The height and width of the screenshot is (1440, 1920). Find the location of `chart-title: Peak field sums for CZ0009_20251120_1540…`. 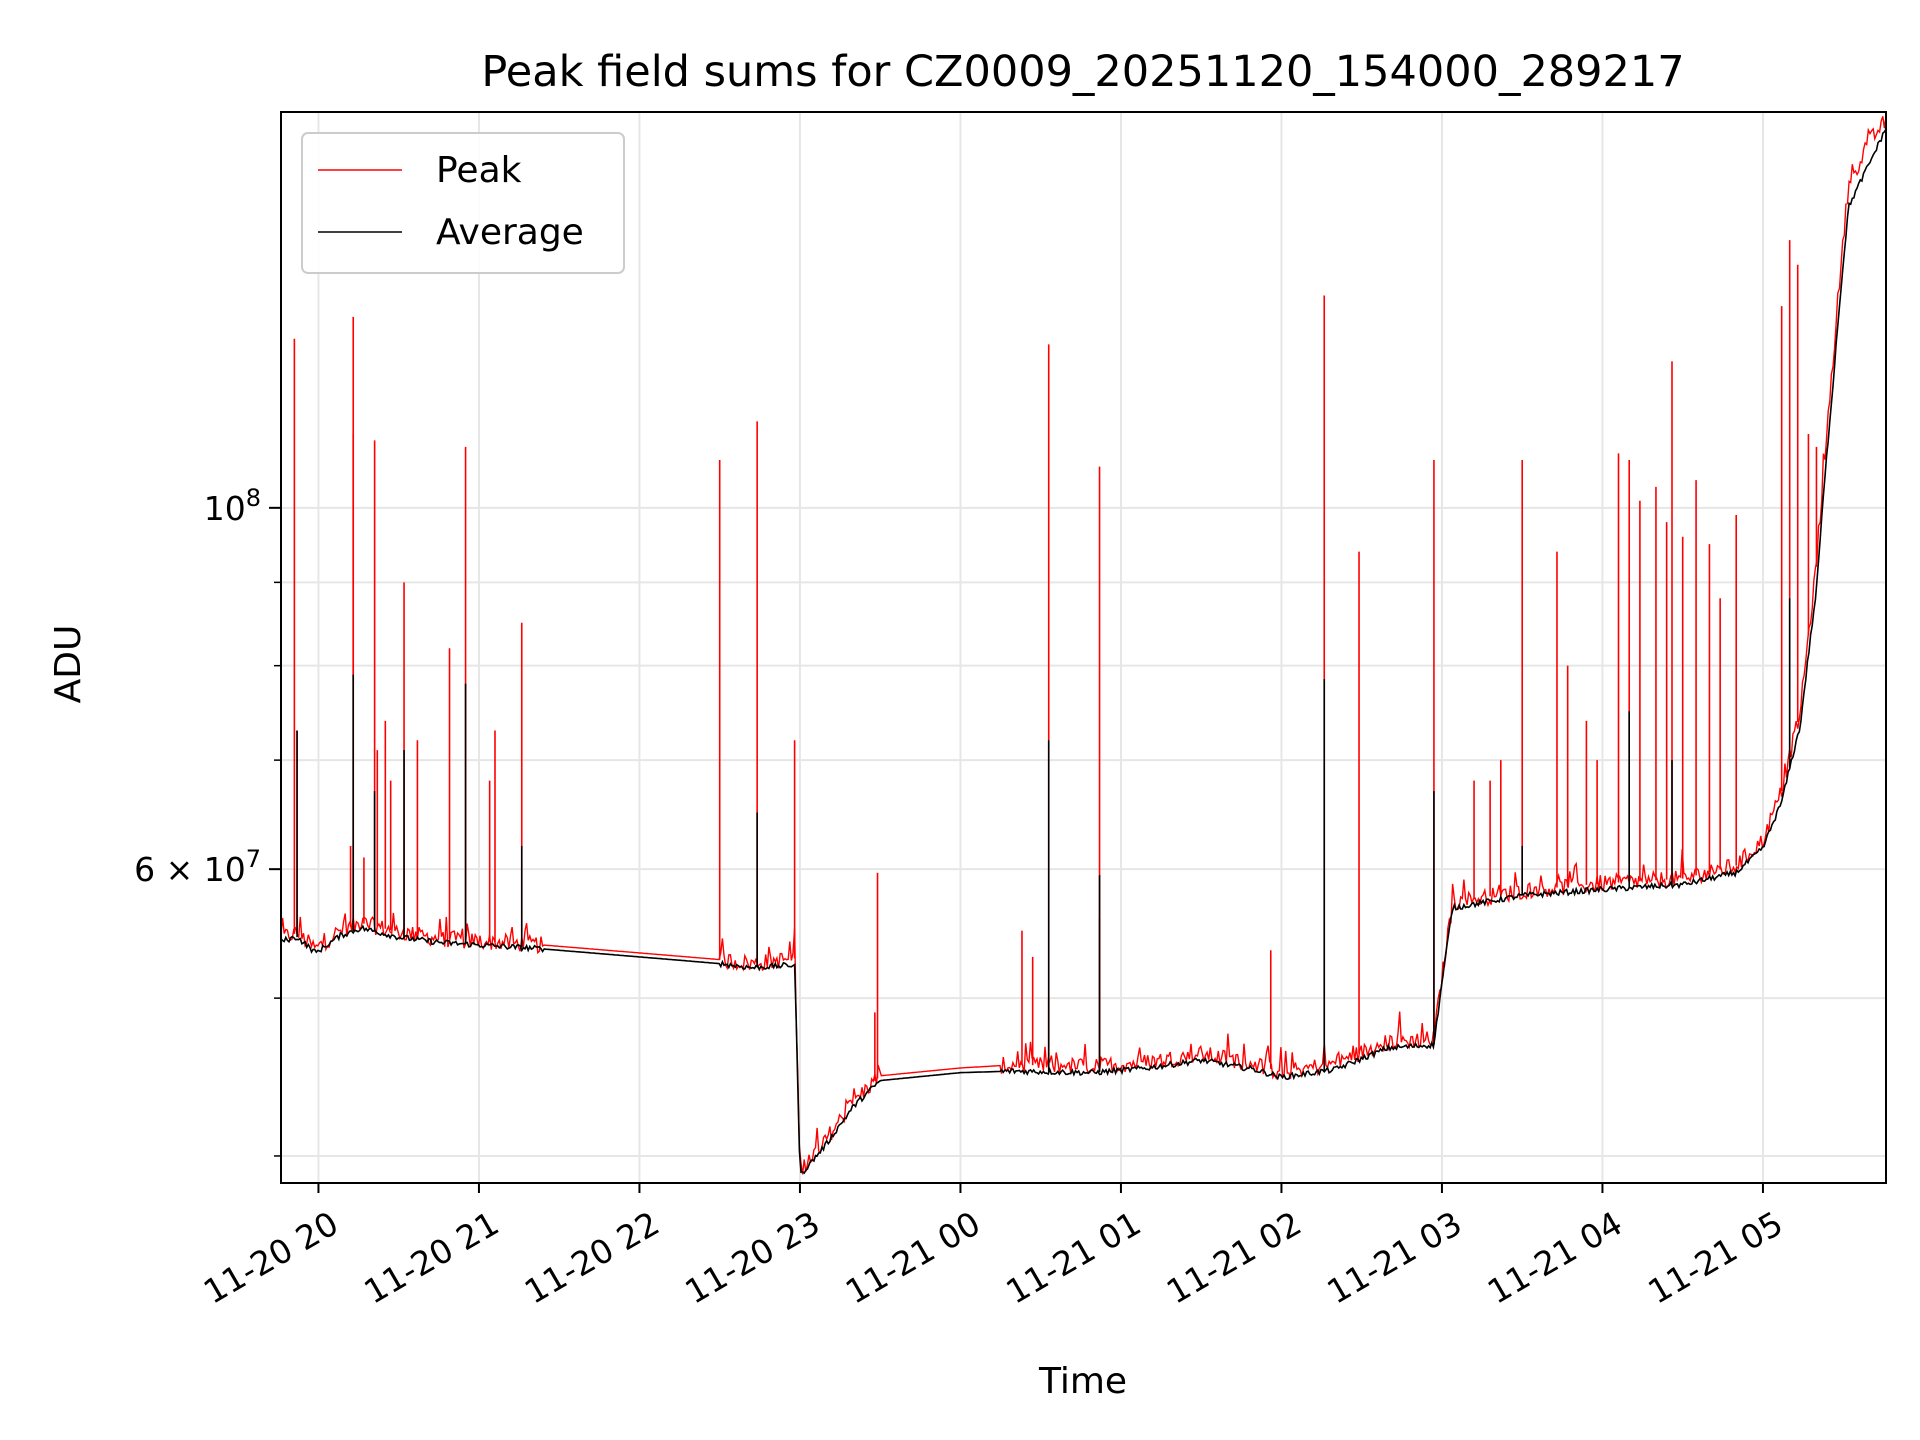

chart-title: Peak field sums for CZ0009_20251120_1540… is located at coordinates (1082, 72).